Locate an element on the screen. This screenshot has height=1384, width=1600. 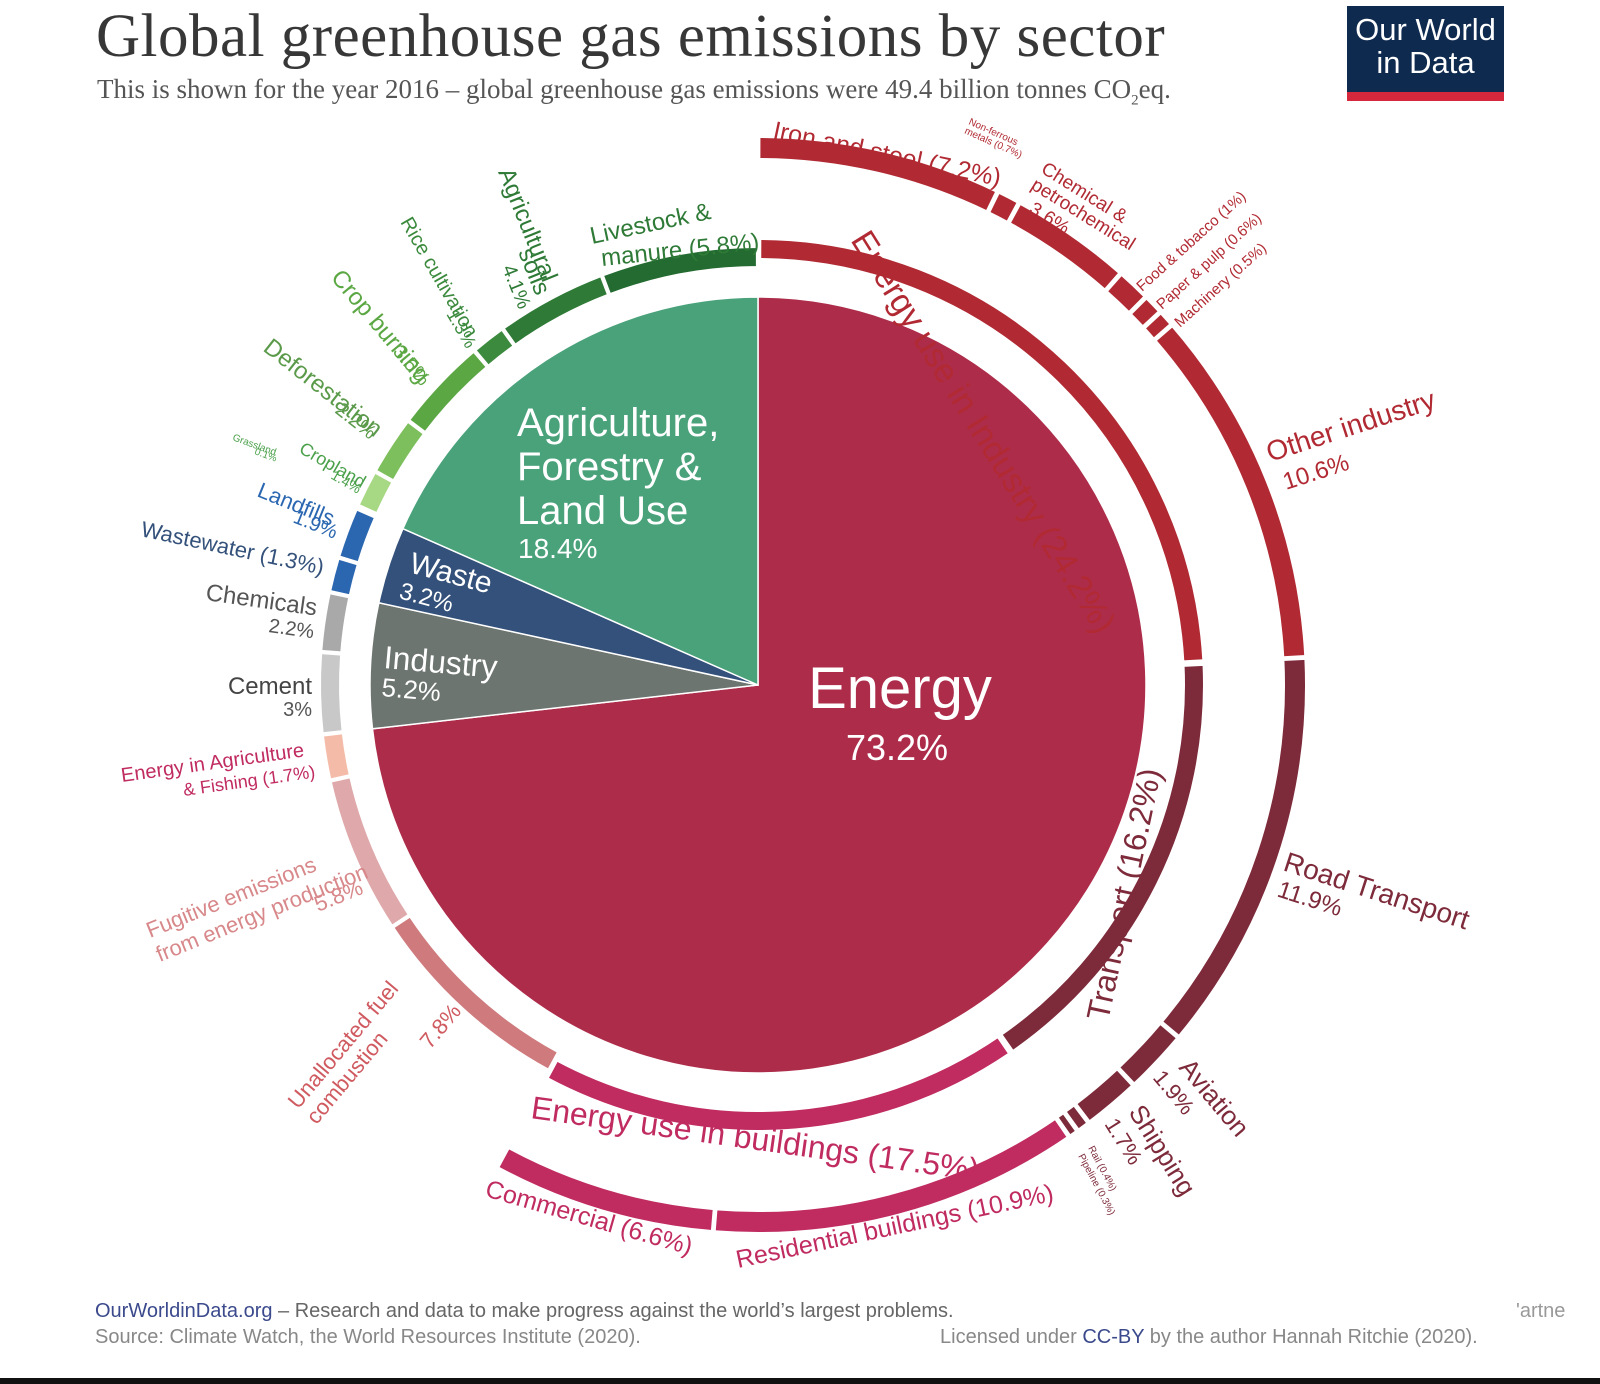
arc-cropland is located at coordinates (375, 493).